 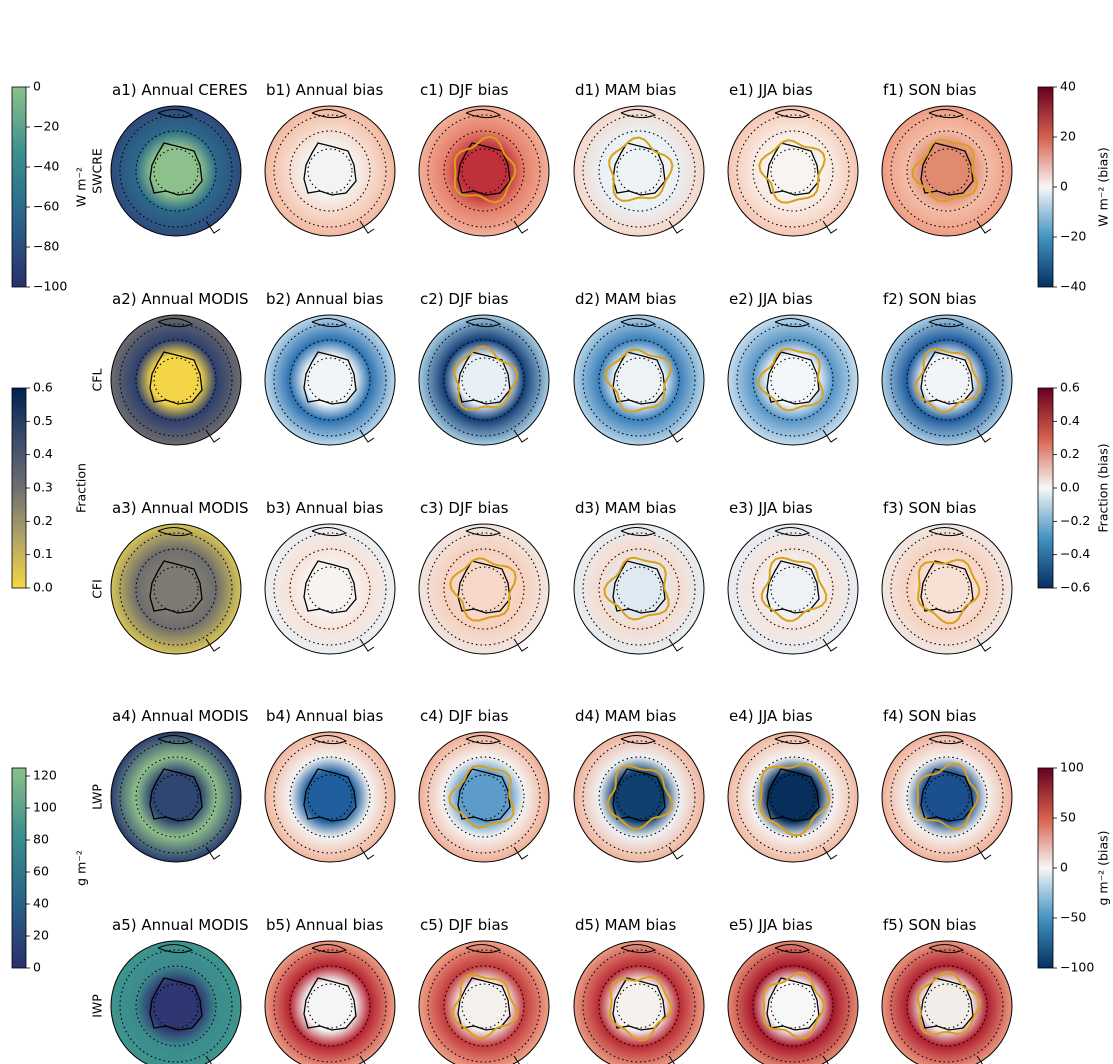 What do you see at coordinates (771, 90) in the screenshot?
I see `panel-title: e1) JJA bias` at bounding box center [771, 90].